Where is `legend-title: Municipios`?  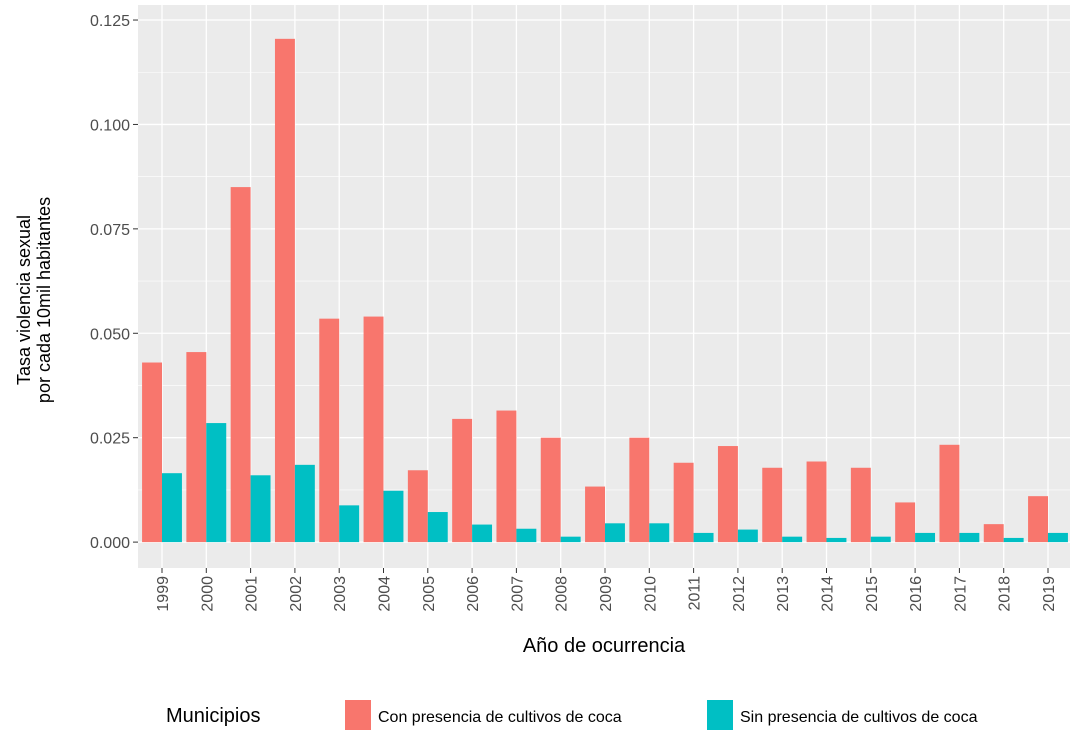 legend-title: Municipios is located at coordinates (213, 716).